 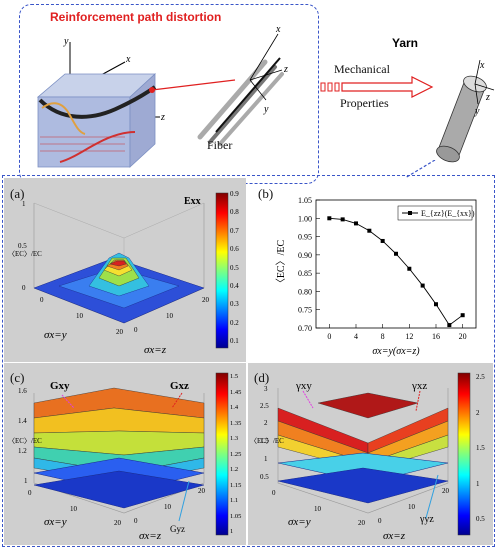 I want to click on d-cbar-tick: 0.5, so click(x=480, y=519).